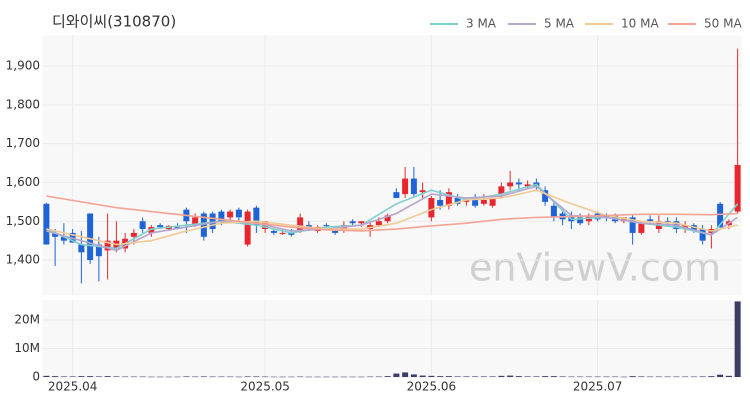 This screenshot has width=750, height=400. Describe the element at coordinates (114, 22) in the screenshot. I see `chart-title: 디와이씨(310870)` at that location.